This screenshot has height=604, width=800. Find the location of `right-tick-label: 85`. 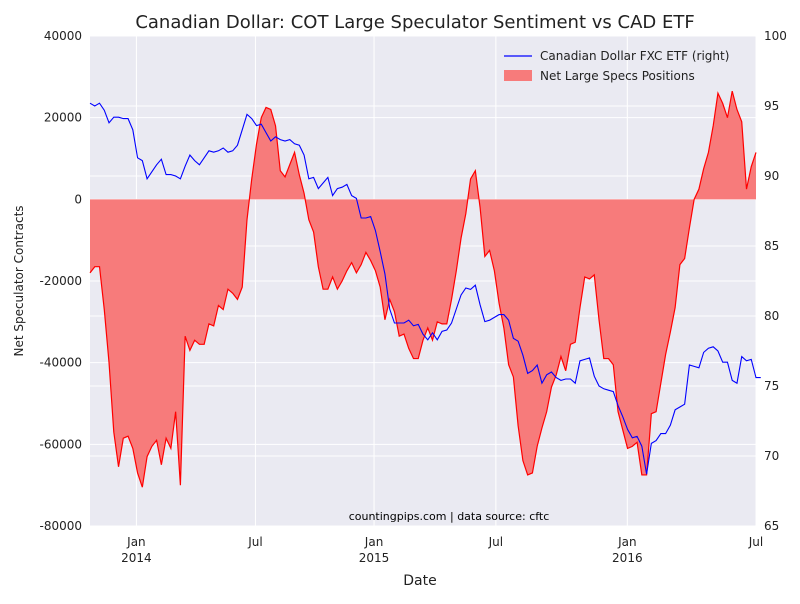

right-tick-label: 85 is located at coordinates (771, 246).